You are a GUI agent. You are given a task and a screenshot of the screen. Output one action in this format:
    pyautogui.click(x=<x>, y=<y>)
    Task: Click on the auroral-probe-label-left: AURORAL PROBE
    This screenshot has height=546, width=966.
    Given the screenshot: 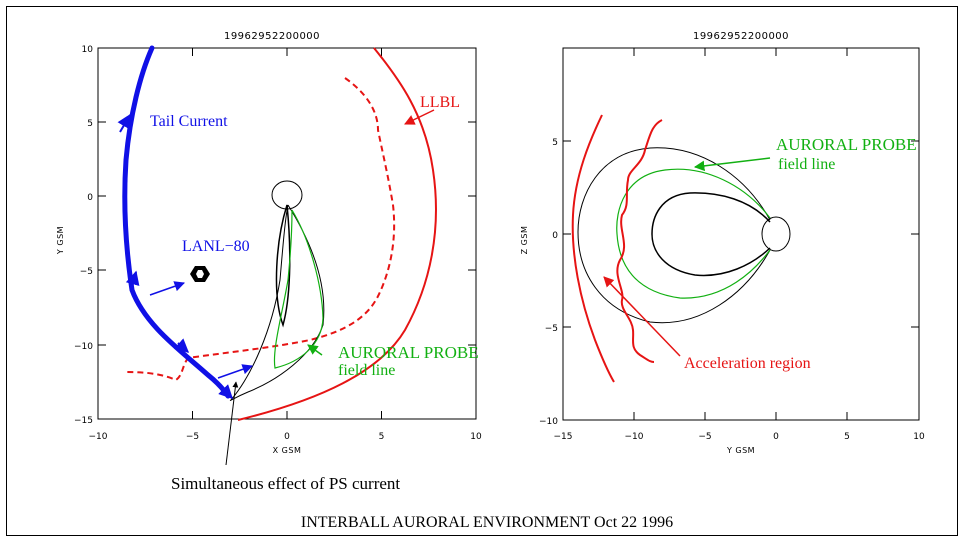 What is the action you would take?
    pyautogui.click(x=408, y=352)
    